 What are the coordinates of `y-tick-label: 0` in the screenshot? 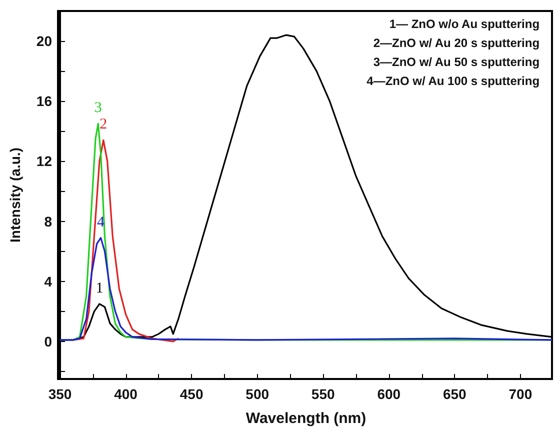 It's located at (48, 341).